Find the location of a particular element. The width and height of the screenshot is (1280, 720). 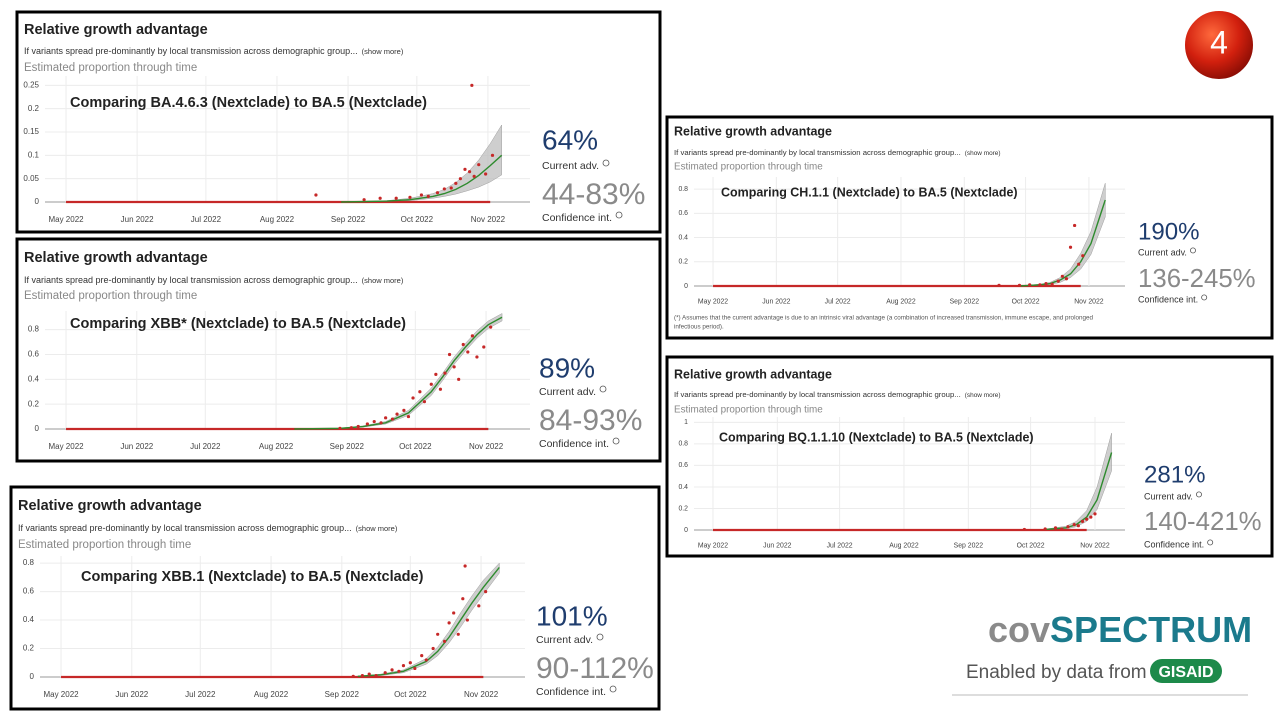

y-tick-label: 0.2 is located at coordinates (683, 508).